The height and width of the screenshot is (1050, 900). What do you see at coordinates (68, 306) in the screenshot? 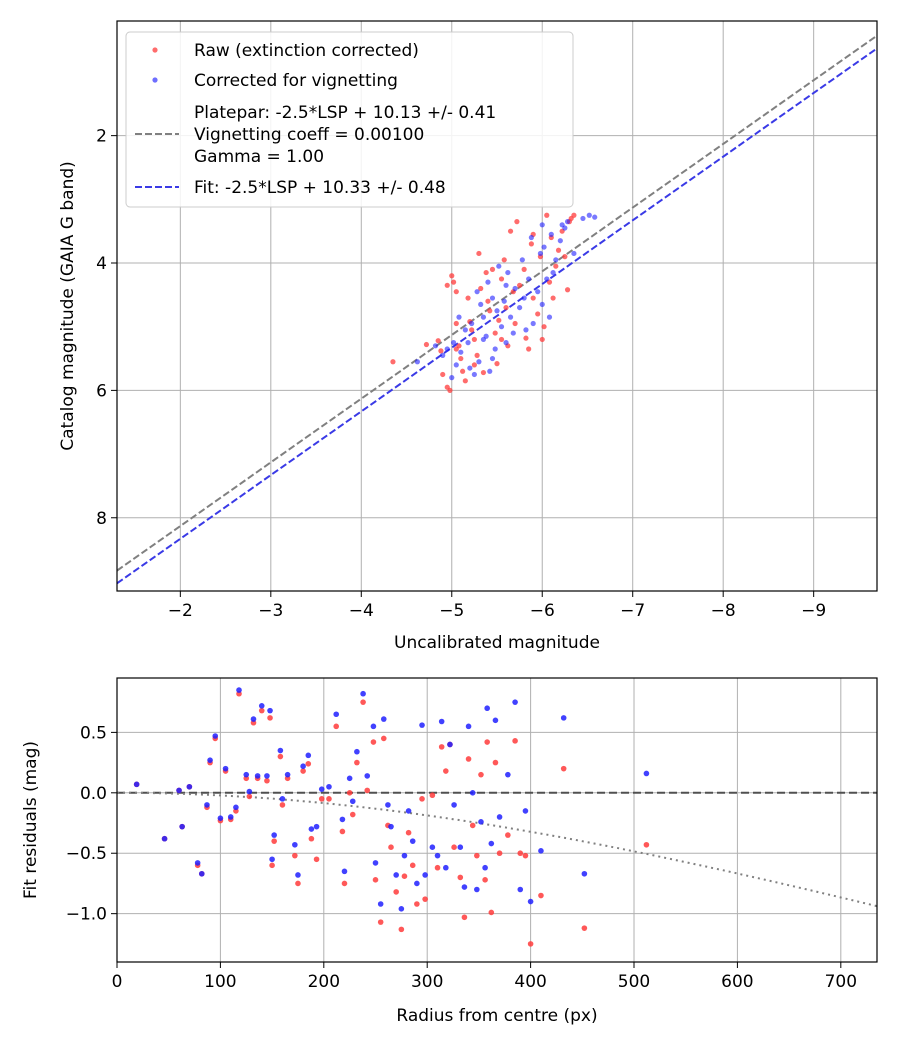
I see `top-y-axis-label: Catalog magnitude (GAIA G band)` at bounding box center [68, 306].